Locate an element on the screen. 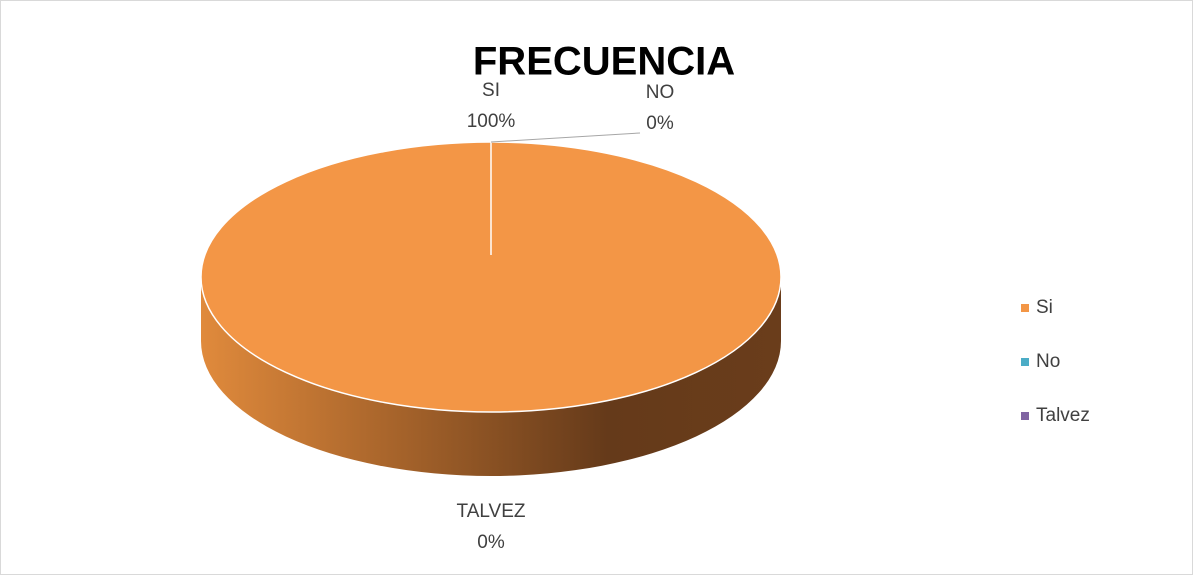  leader-line is located at coordinates (565, 137).